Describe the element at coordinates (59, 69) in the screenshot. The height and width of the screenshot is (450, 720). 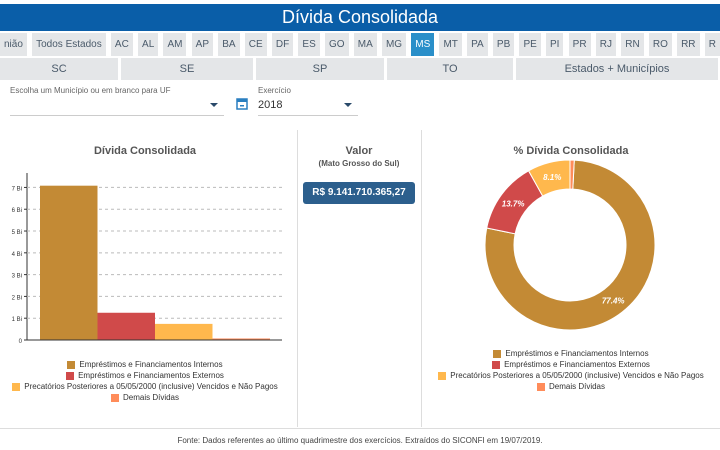
I see `tab-sc: SC` at that location.